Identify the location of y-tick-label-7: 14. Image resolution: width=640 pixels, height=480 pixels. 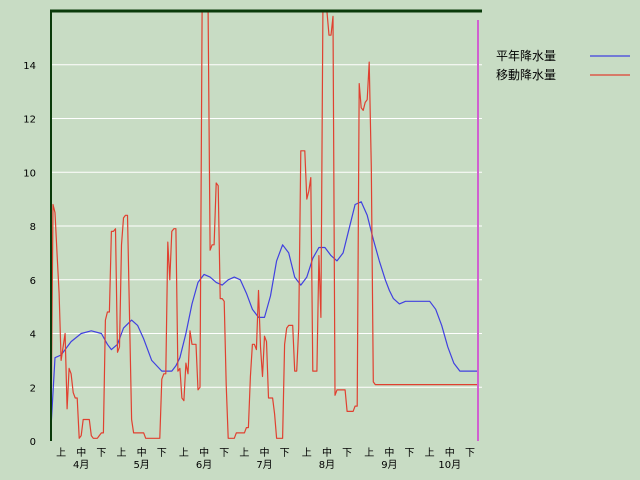
(29, 66).